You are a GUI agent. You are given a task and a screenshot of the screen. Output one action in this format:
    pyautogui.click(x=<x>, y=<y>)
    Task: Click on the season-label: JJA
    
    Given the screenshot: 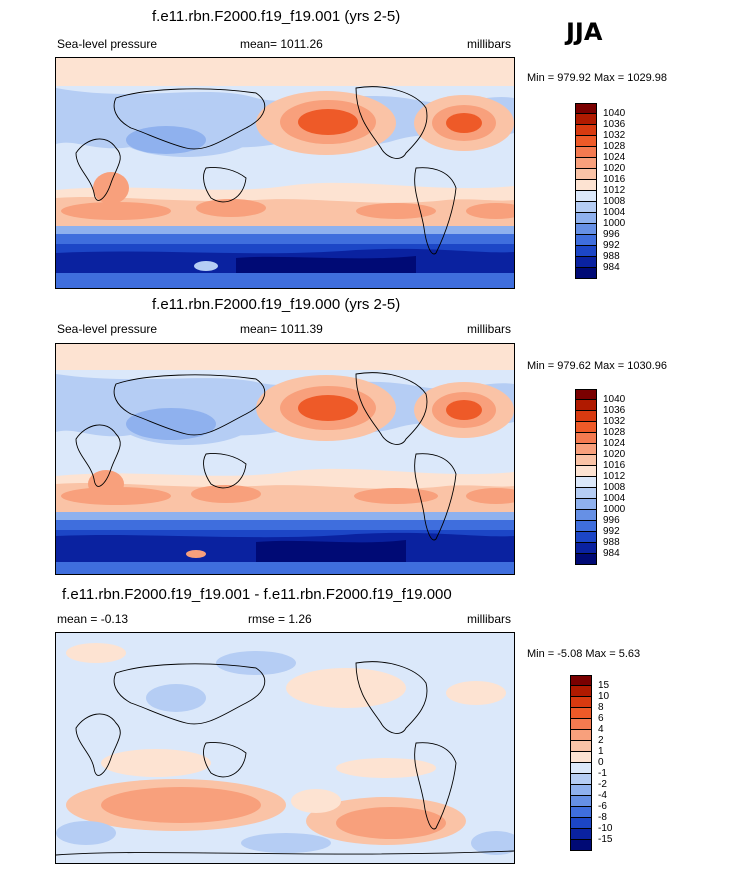 What is the action you would take?
    pyautogui.click(x=584, y=32)
    